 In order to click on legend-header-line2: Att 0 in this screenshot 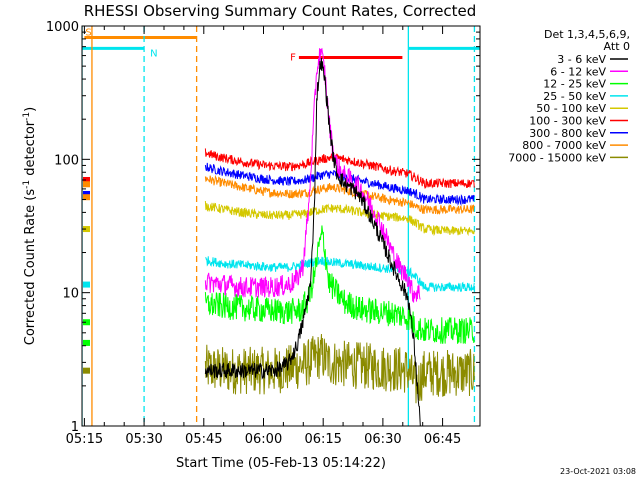, I will do `click(617, 46)`.